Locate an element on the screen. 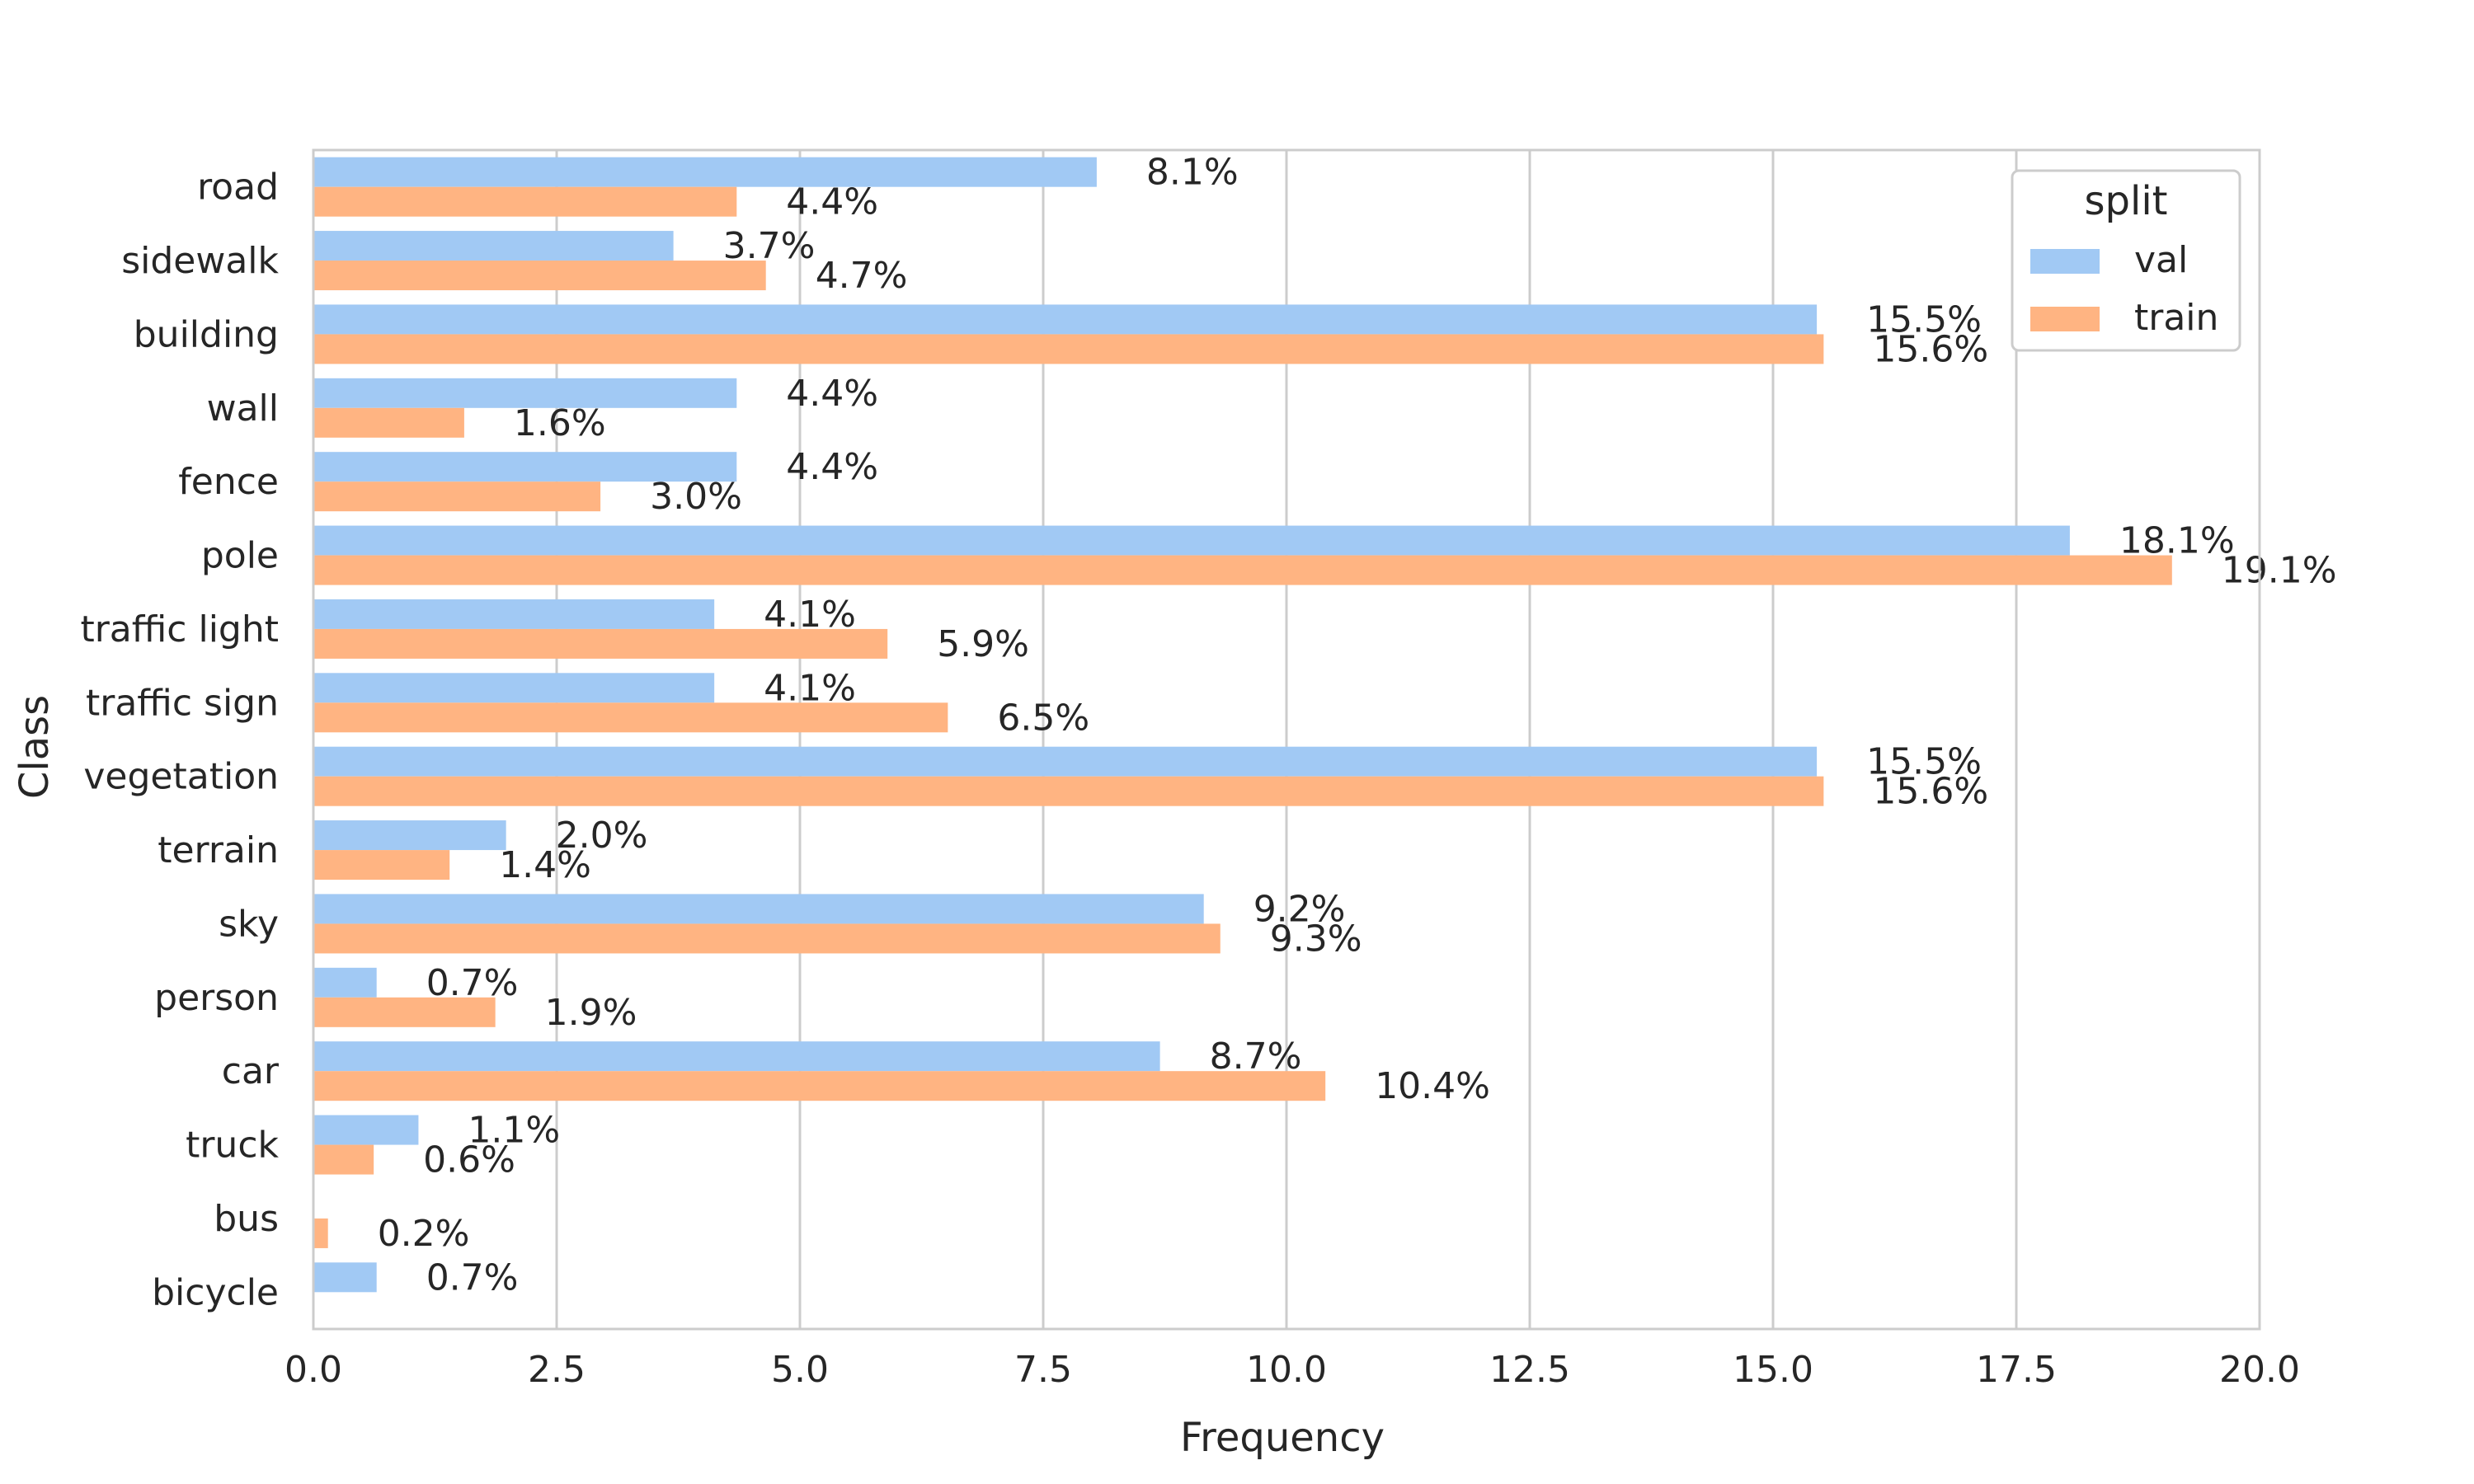 The image size is (2474, 1484). legend-swatch-val is located at coordinates (2065, 261).